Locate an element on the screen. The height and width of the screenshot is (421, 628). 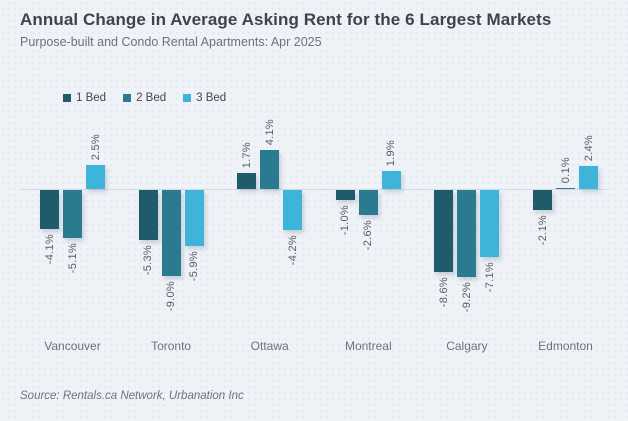
legend-item-2-bed: 2 Bed is located at coordinates (144, 98).